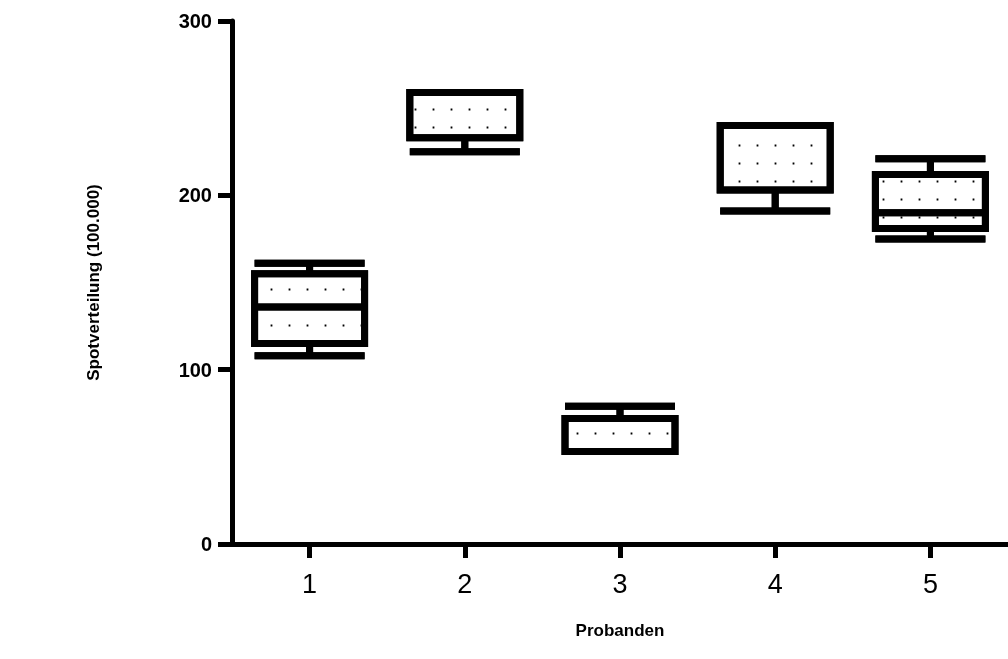  What do you see at coordinates (775, 583) in the screenshot?
I see `x-tick-label: 4` at bounding box center [775, 583].